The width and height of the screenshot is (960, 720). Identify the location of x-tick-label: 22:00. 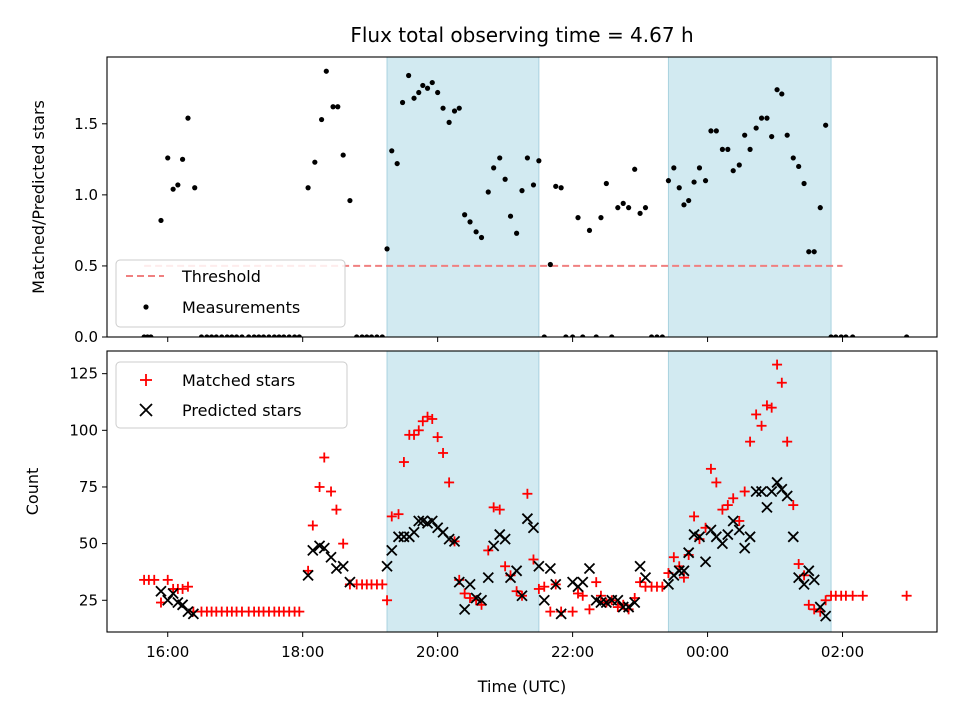
(572, 652).